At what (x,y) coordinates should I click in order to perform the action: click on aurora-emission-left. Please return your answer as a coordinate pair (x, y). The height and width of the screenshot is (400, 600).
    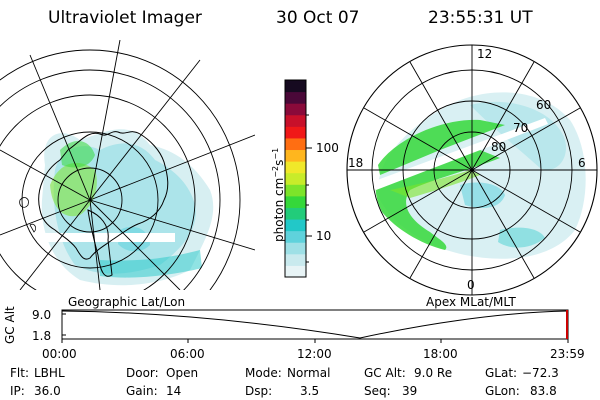
    Looking at the image, I should click on (107, 207).